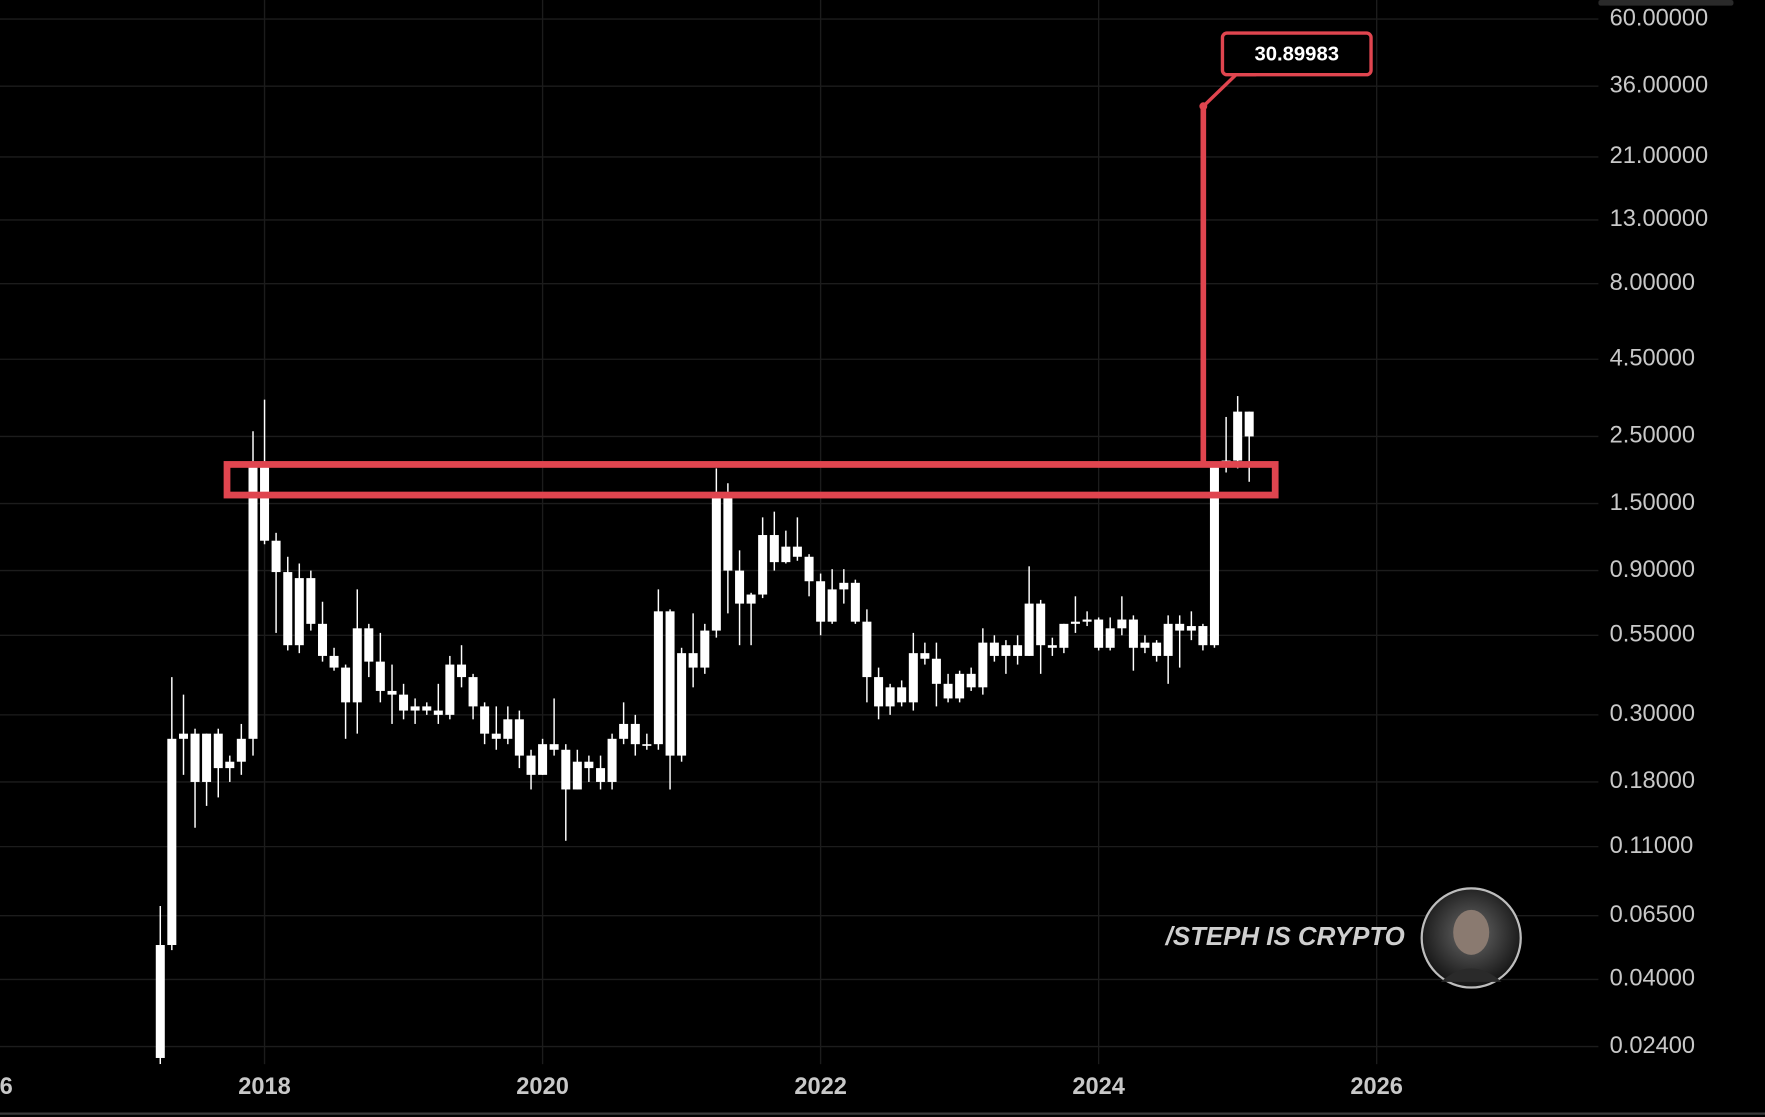 The image size is (1765, 1117). Describe the element at coordinates (1652, 283) in the screenshot. I see `y-tick-label: 8.00000` at that location.